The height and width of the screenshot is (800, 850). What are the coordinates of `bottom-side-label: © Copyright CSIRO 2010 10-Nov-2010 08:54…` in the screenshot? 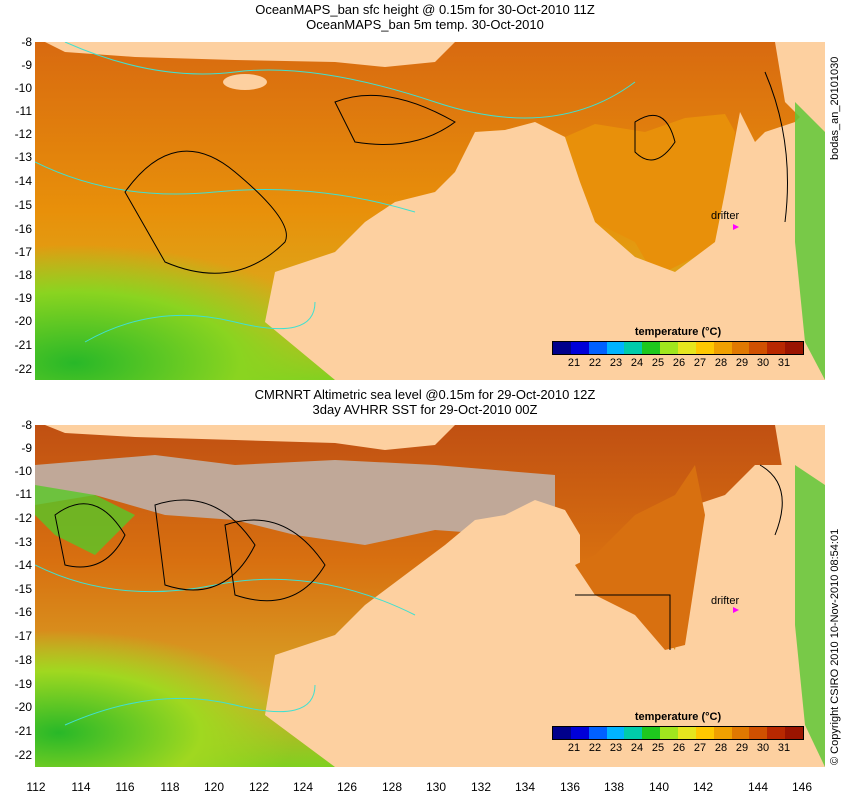 It's located at (835, 646).